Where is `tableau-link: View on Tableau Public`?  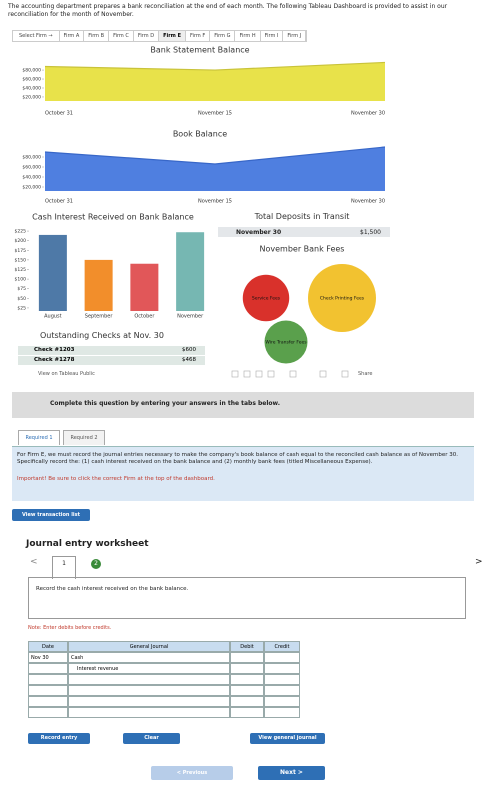
tableau-link: View on Tableau Public is located at coordinates (66, 374).